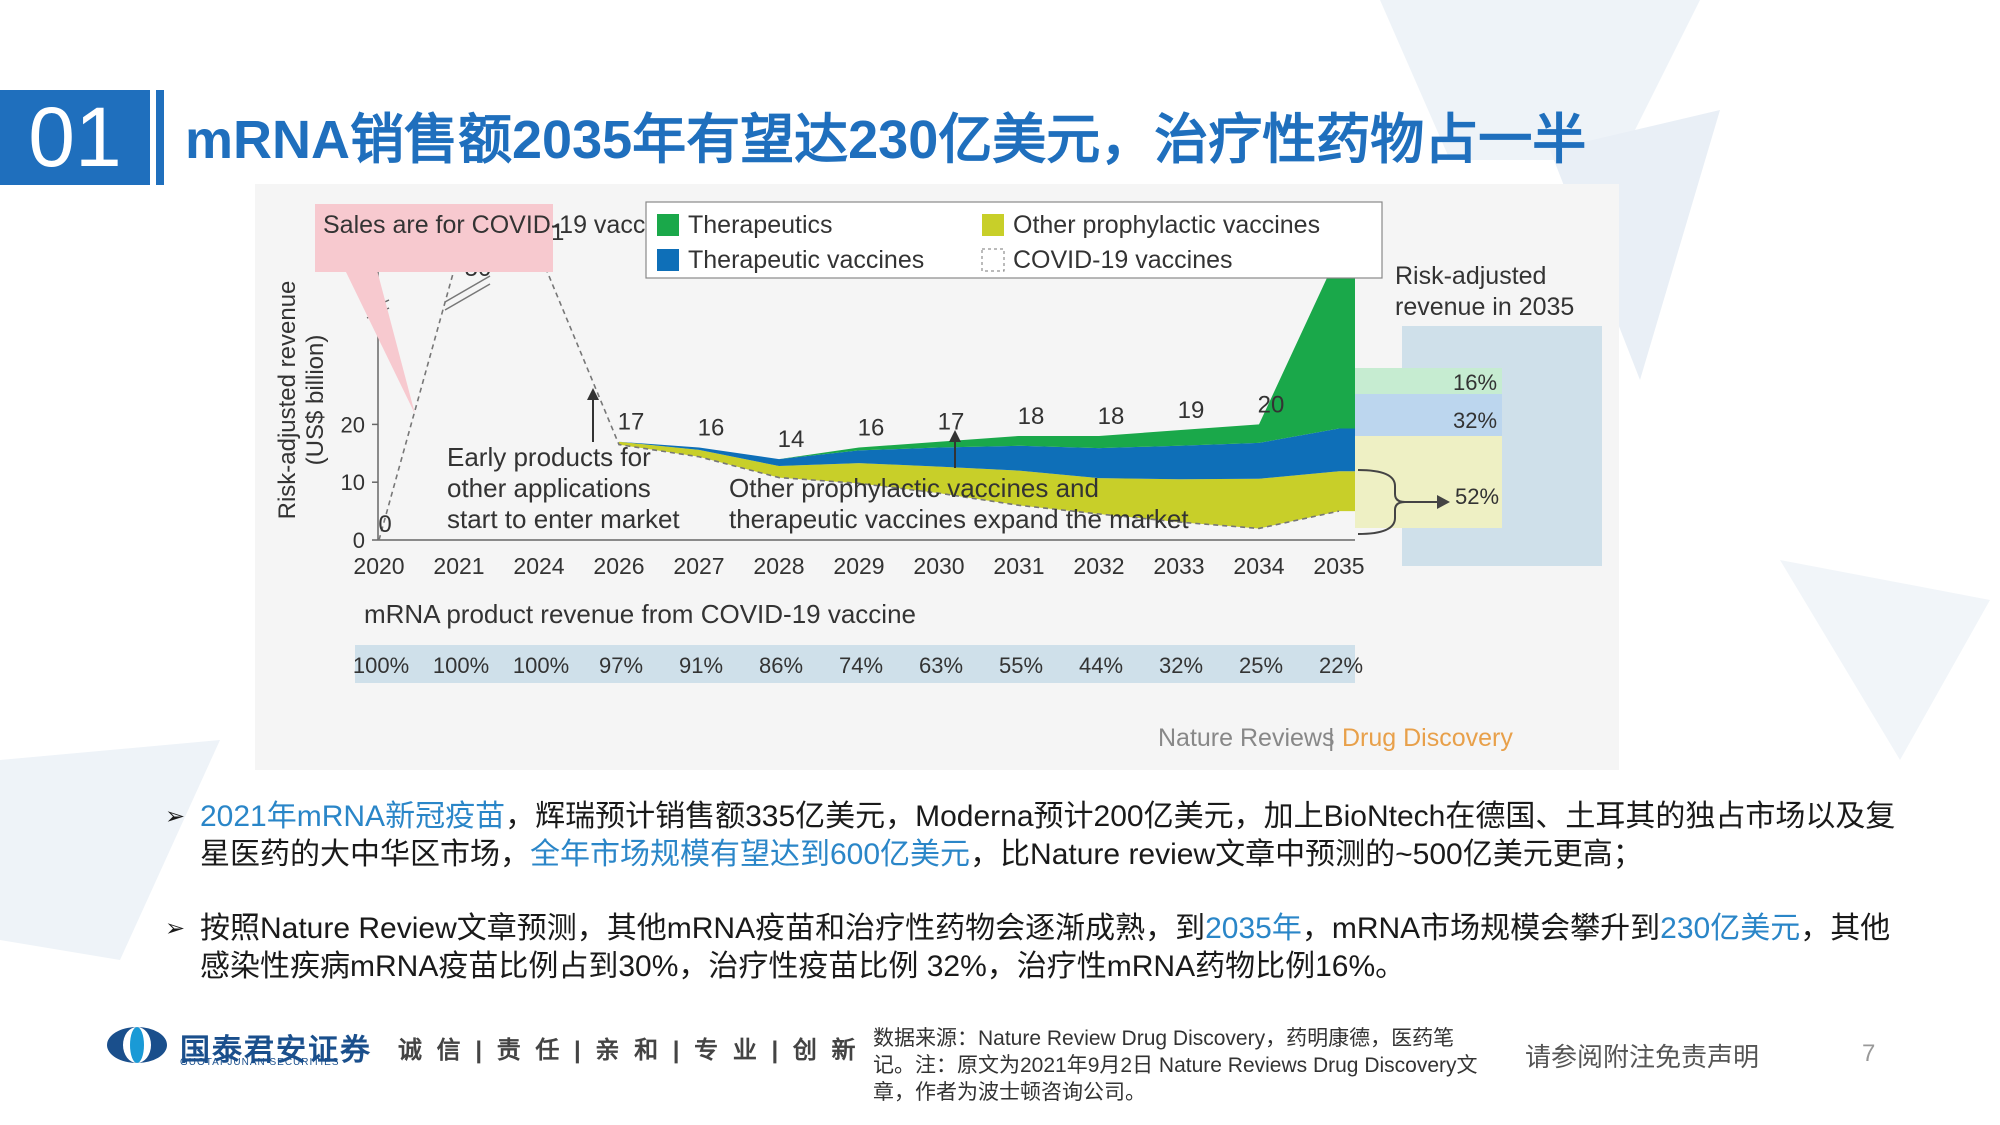 Image resolution: width=2000 pixels, height=1125 pixels. I want to click on company-logo-icon, so click(137, 1045).